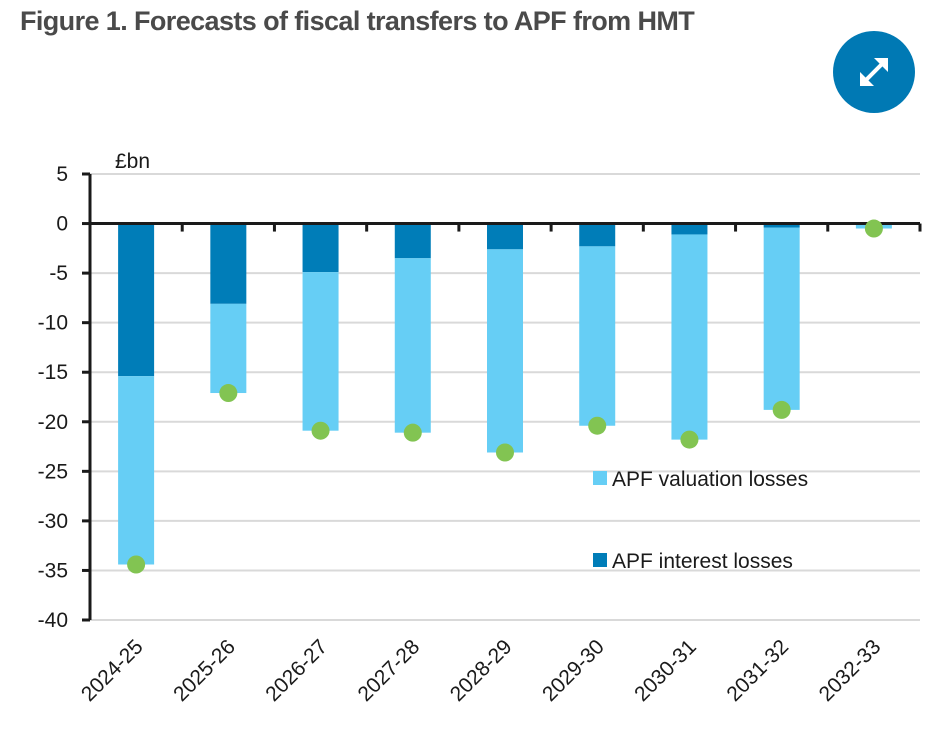  Describe the element at coordinates (53, 521) in the screenshot. I see `y-tick-label: -30` at that location.